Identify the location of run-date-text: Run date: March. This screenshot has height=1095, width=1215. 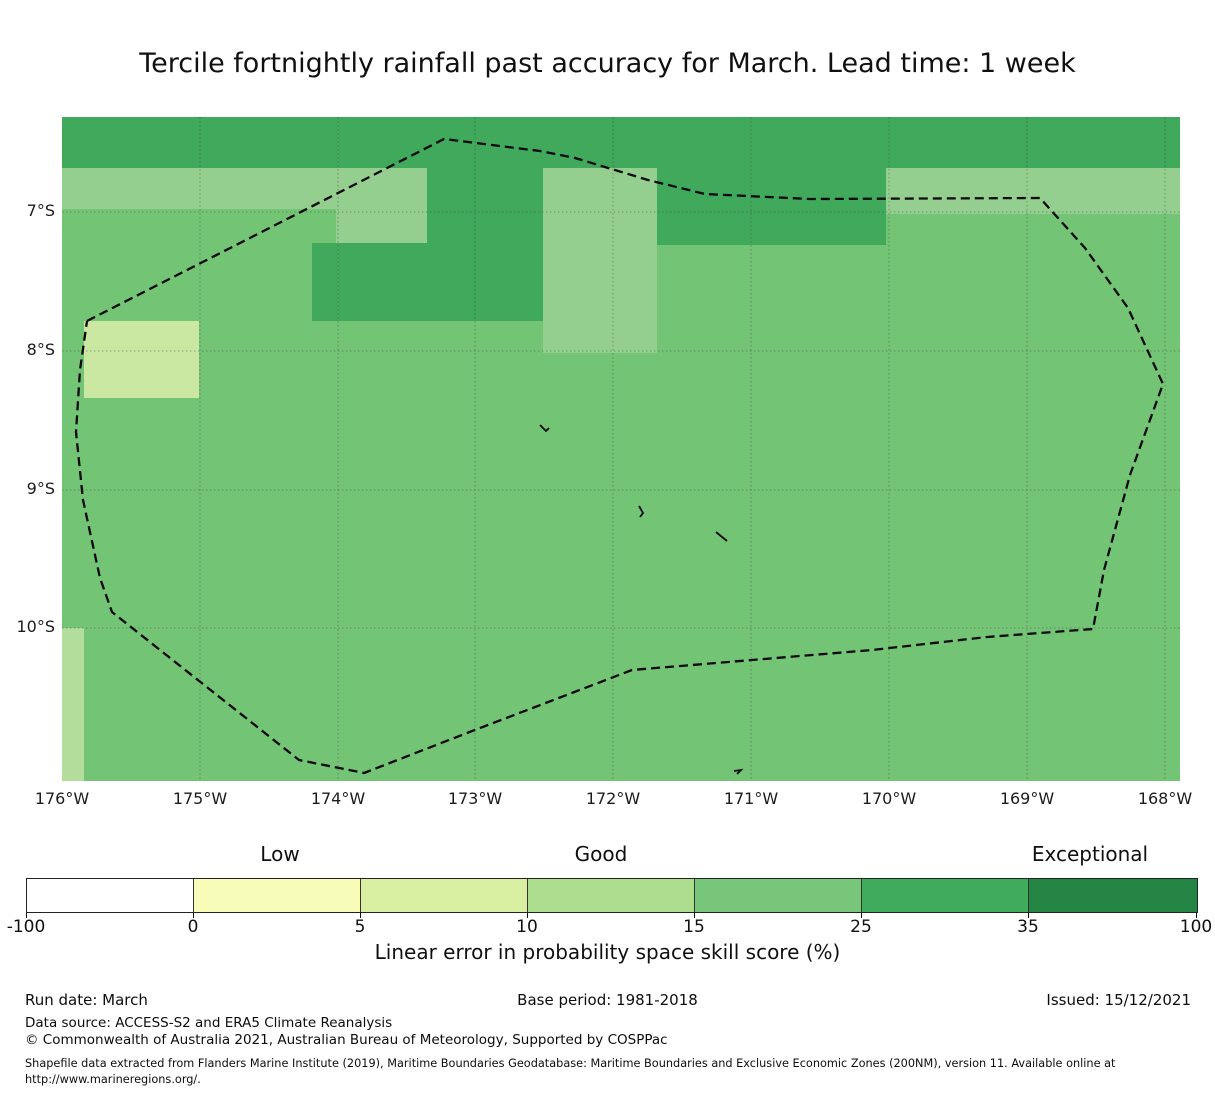
(86, 1000).